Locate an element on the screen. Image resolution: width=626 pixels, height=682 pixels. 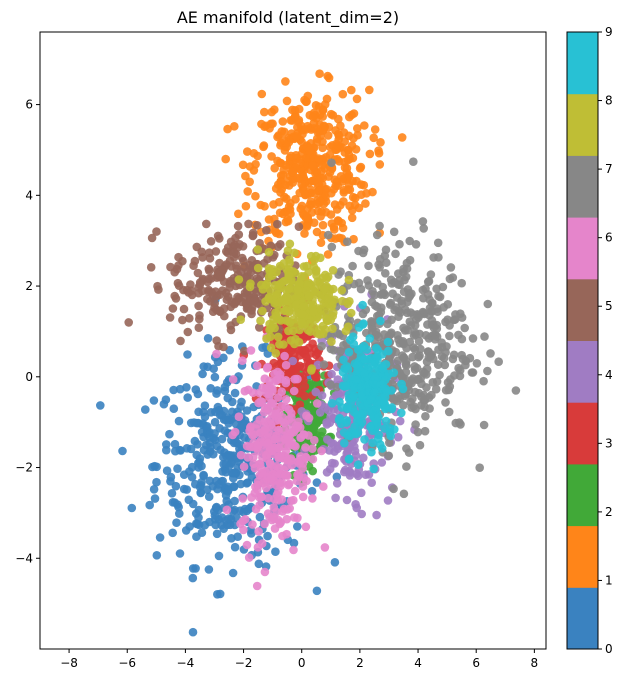
x-tick-label: 6 is located at coordinates (476, 663).